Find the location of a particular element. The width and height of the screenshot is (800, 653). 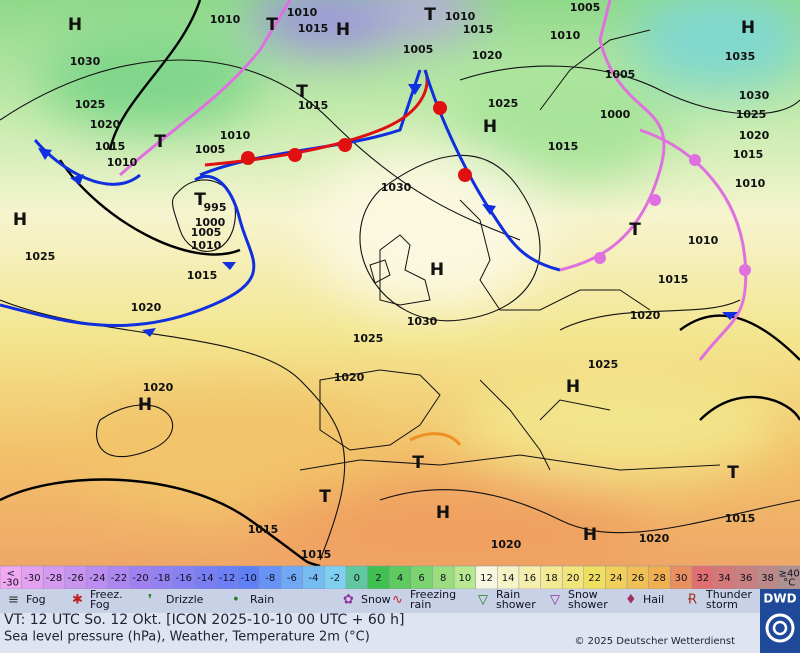

legend-label: Fog is located at coordinates (36, 599).